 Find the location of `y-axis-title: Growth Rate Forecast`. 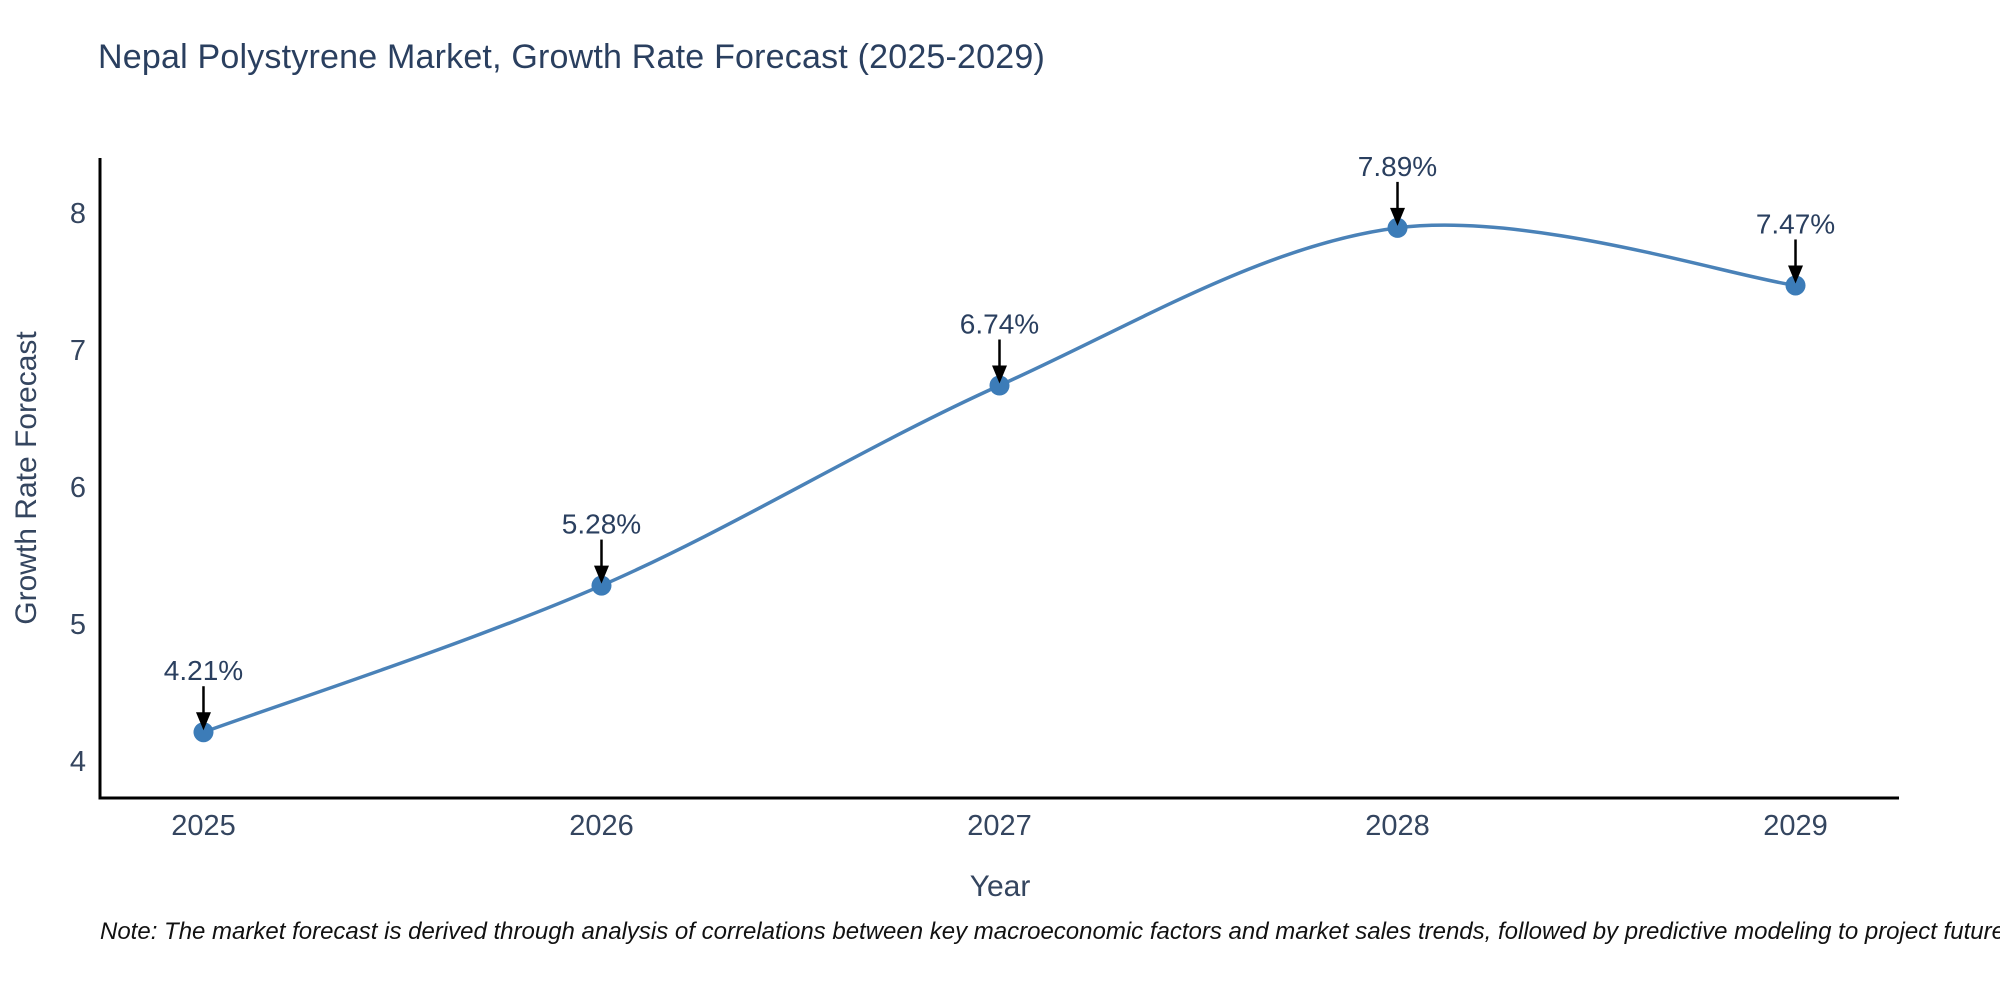

y-axis-title: Growth Rate Forecast is located at coordinates (26, 478).